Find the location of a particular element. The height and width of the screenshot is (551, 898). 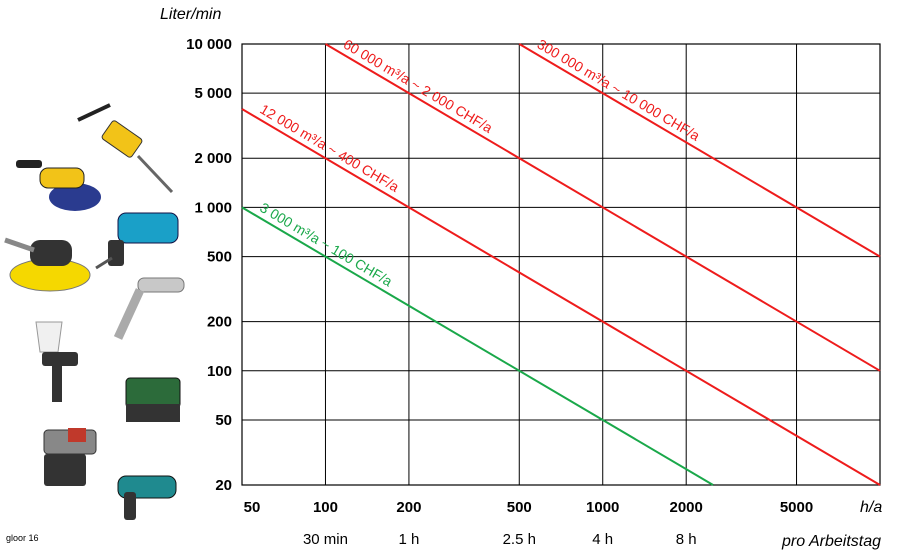

series-label: 300 000 m³/a ~ 10 000 CHF/a is located at coordinates (619, 90).